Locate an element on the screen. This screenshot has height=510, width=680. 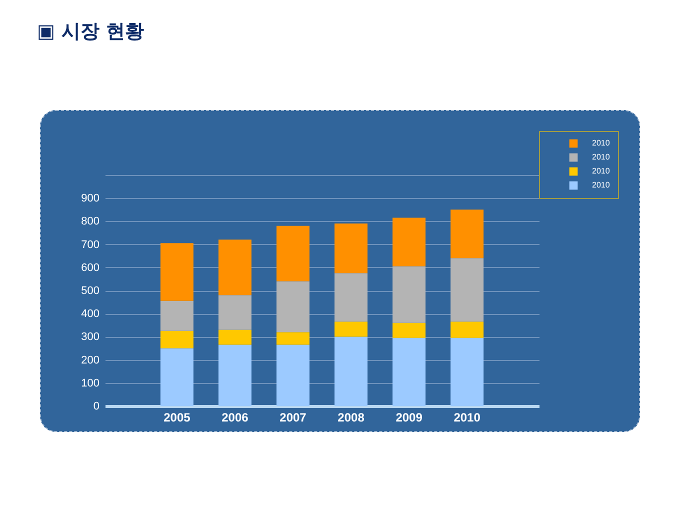
x-tick-label: 2008 is located at coordinates (351, 417).